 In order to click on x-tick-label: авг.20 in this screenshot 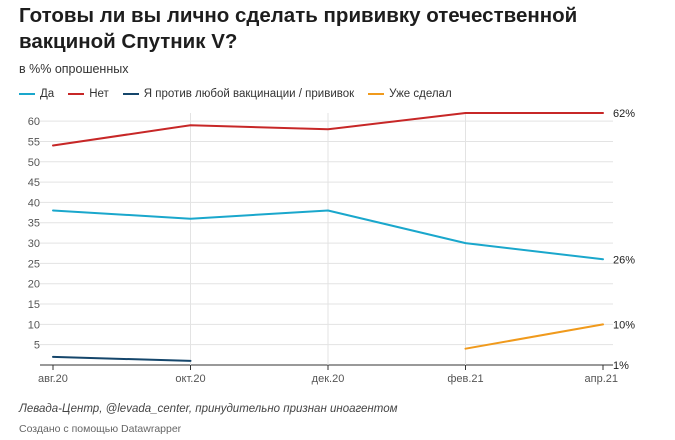, I will do `click(53, 379)`.